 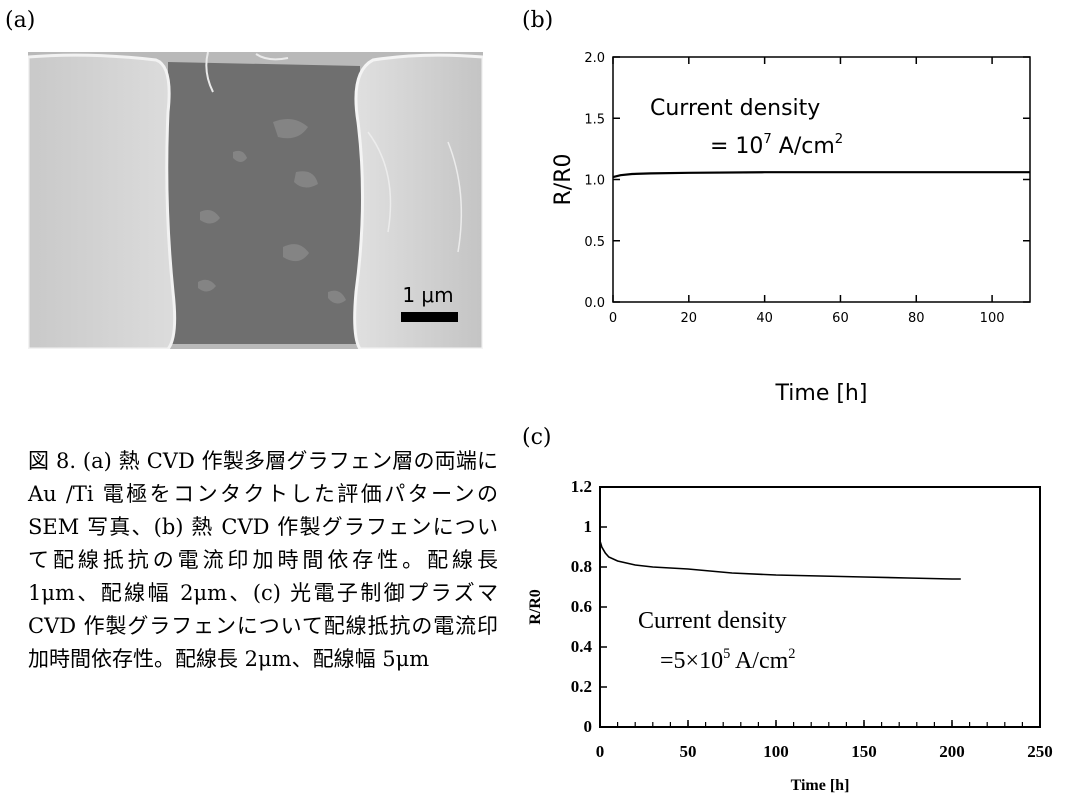 I want to click on x-tick-label: 40, so click(x=764, y=318).